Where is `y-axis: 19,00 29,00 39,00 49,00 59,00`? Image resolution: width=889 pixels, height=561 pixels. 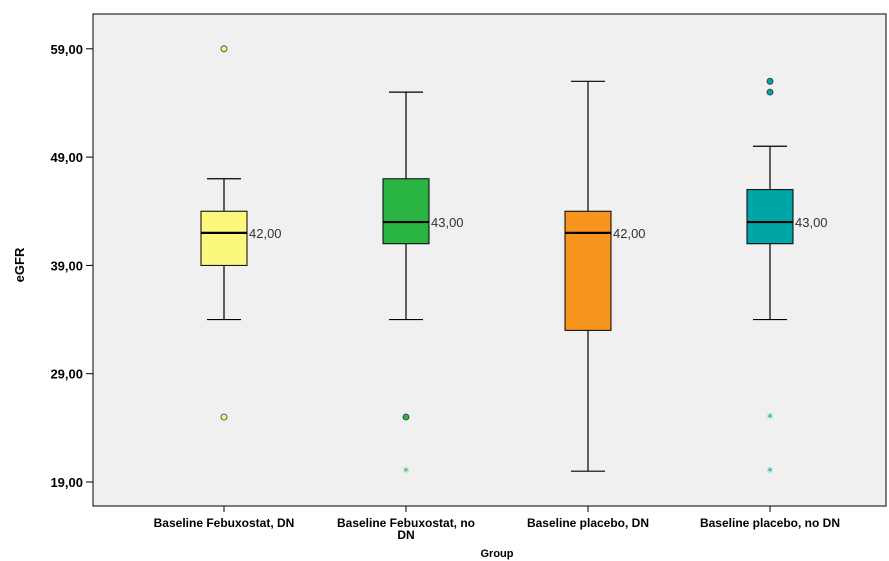 y-axis: 19,00 29,00 39,00 49,00 59,00 is located at coordinates (71, 266).